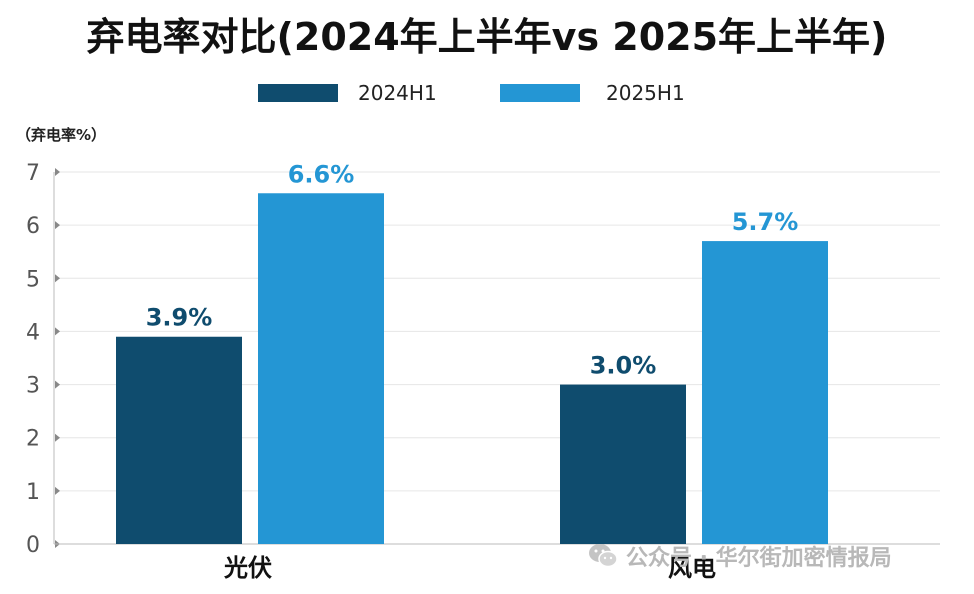 The width and height of the screenshot is (974, 594). Describe the element at coordinates (540, 93) in the screenshot. I see `legend-swatch-2025h1` at that location.